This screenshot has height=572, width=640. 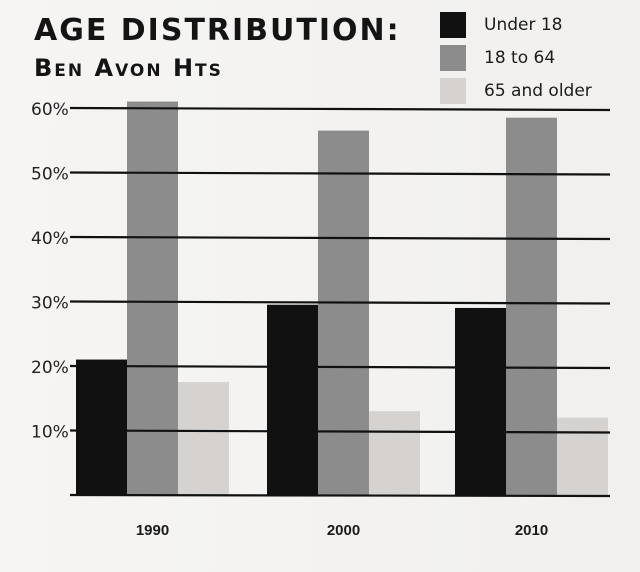 I want to click on y-tick-label-60: 60%, so click(x=50, y=110).